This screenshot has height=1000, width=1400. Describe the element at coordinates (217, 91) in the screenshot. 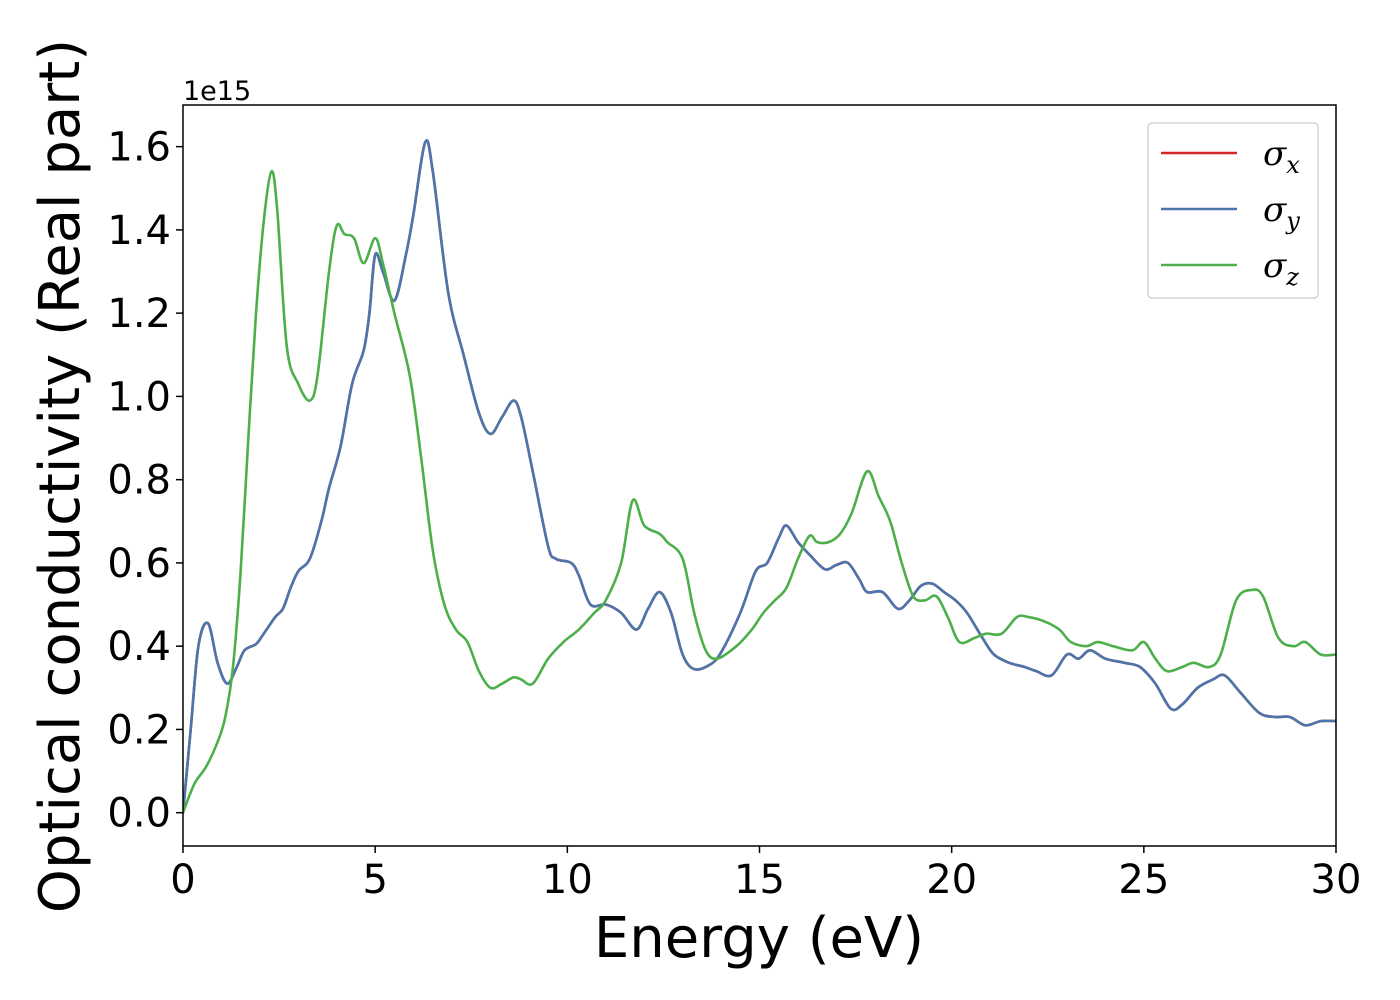

I see `y-offset-text: 1e15` at that location.